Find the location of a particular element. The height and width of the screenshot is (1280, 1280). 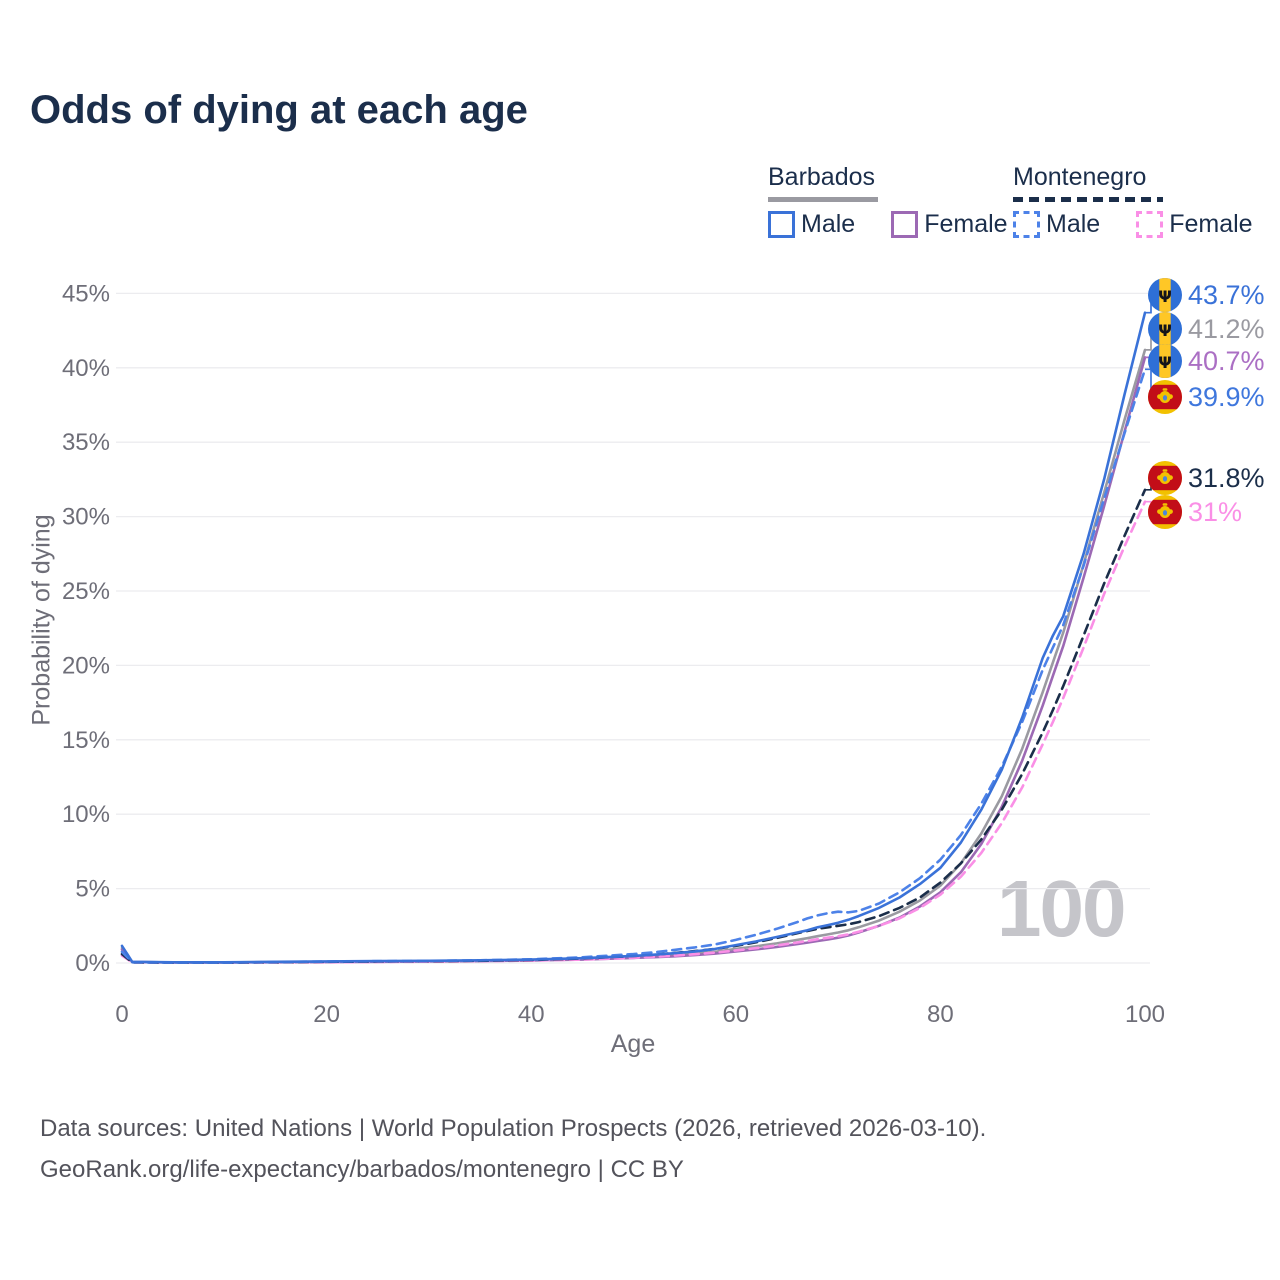

series-end-value: 41.2% is located at coordinates (1226, 328).